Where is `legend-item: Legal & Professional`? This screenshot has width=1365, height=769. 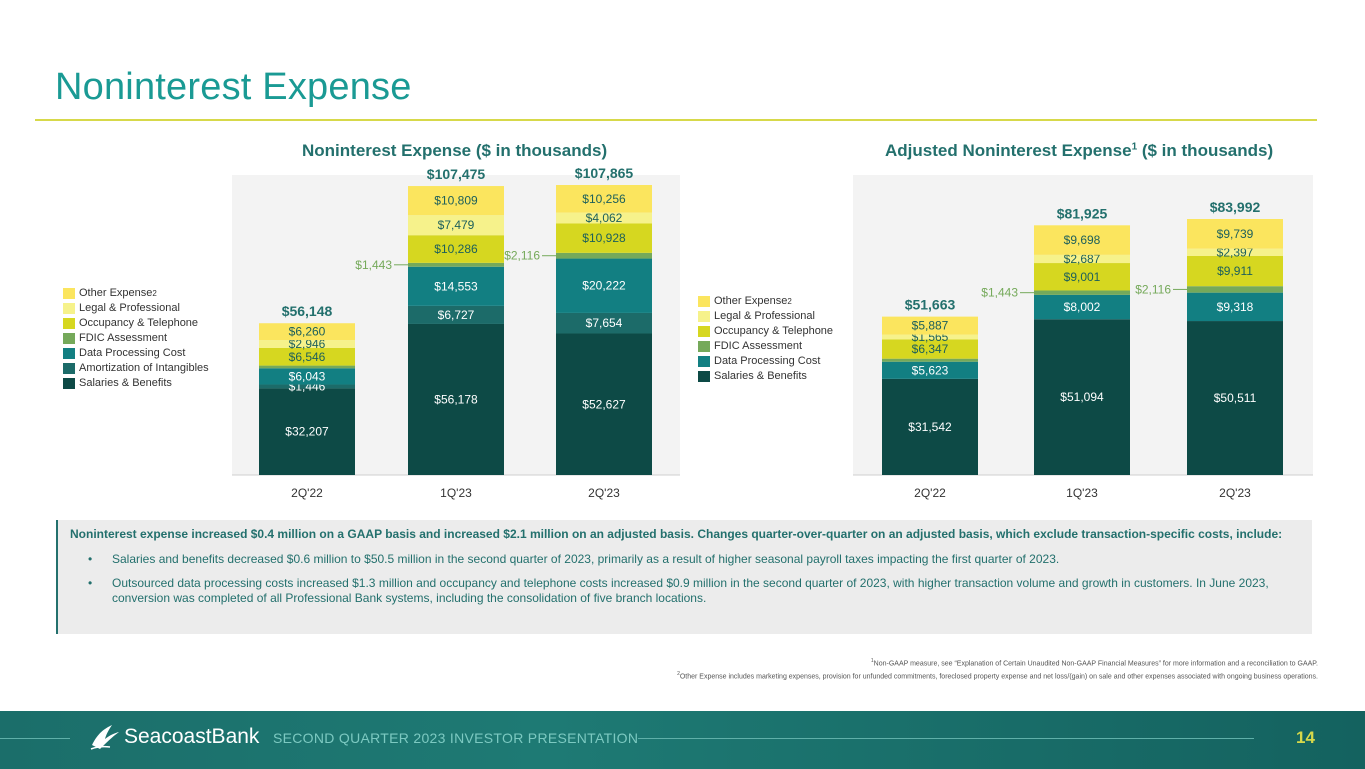
legend-item: Legal & Professional is located at coordinates (136, 308).